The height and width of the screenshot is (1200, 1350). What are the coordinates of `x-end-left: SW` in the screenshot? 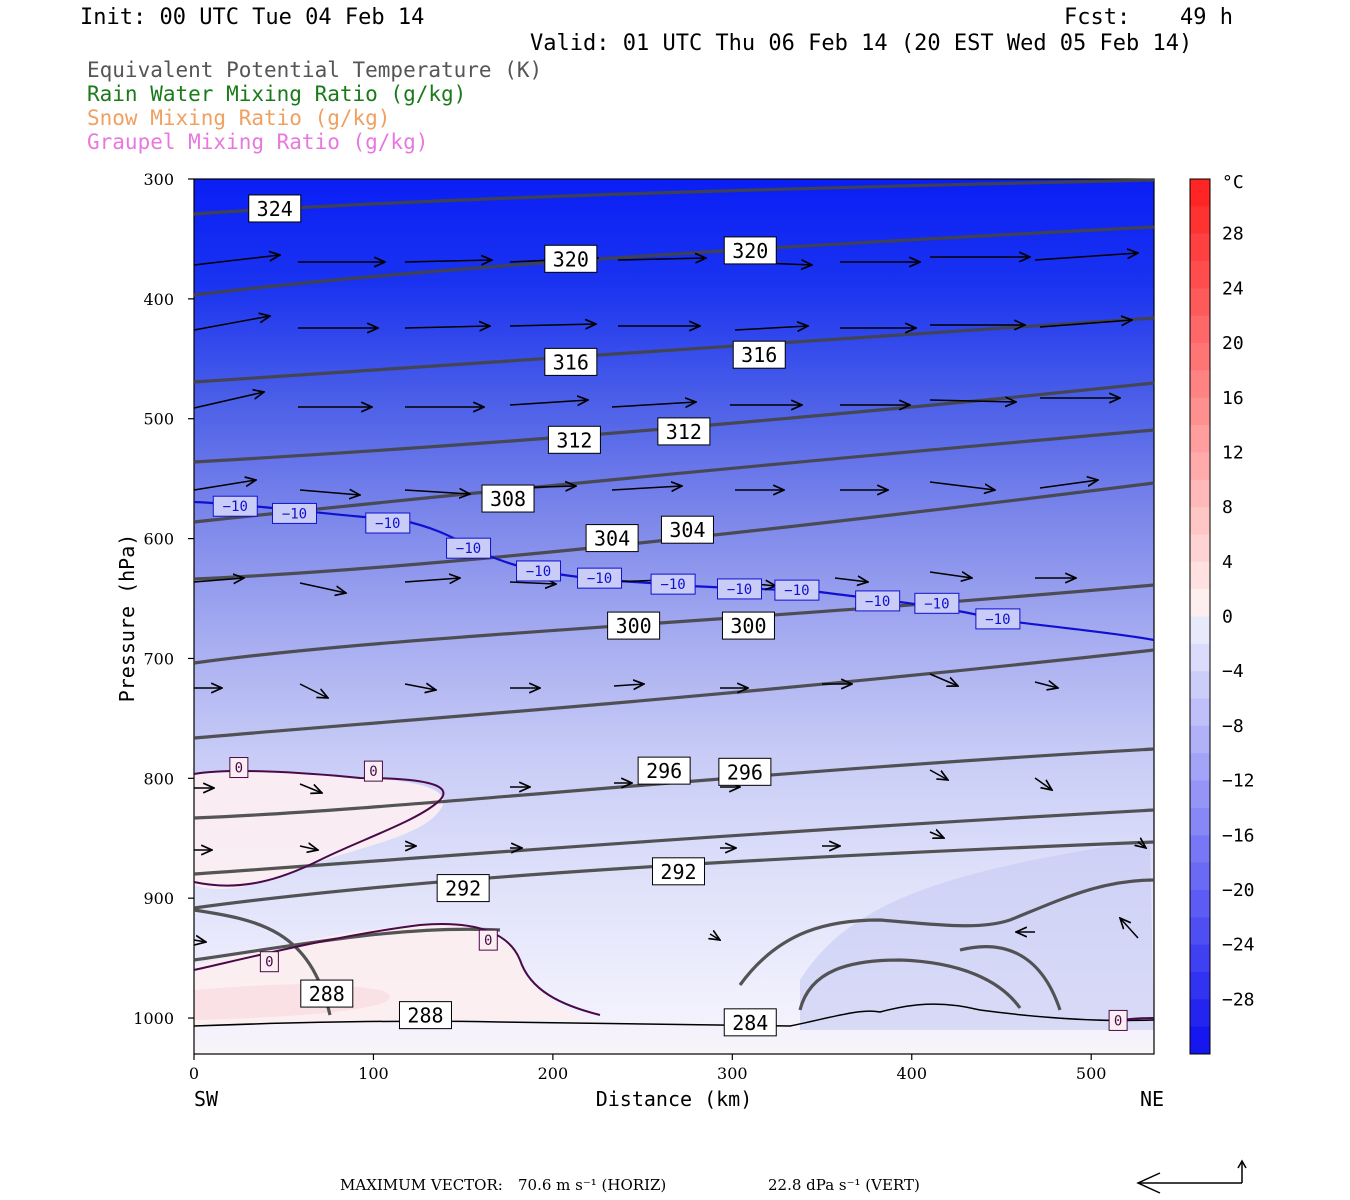 It's located at (206, 1099).